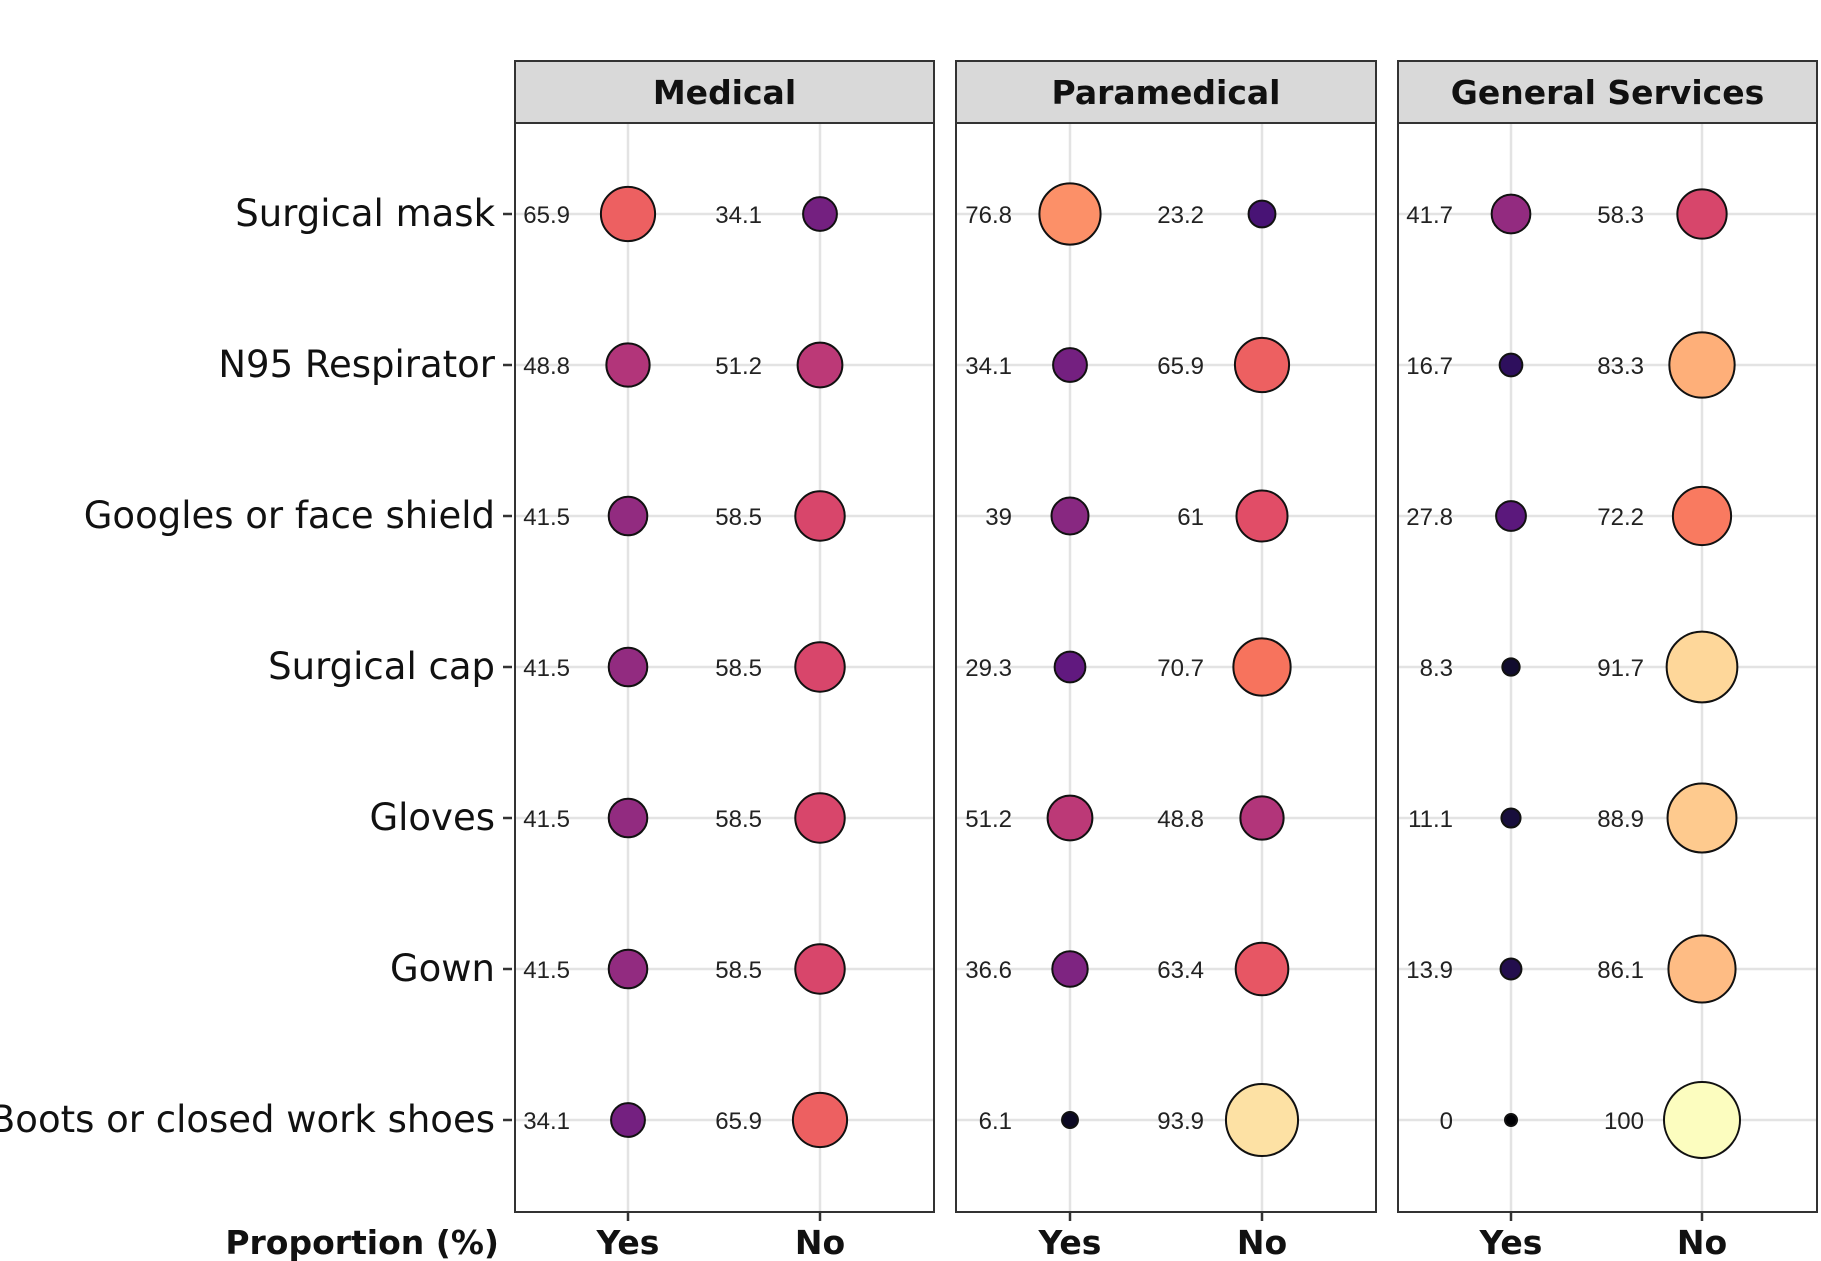 The image size is (1821, 1261). I want to click on category-label-boots-or-closed-work-shoes: Boots or closed work shoes, so click(247, 1119).